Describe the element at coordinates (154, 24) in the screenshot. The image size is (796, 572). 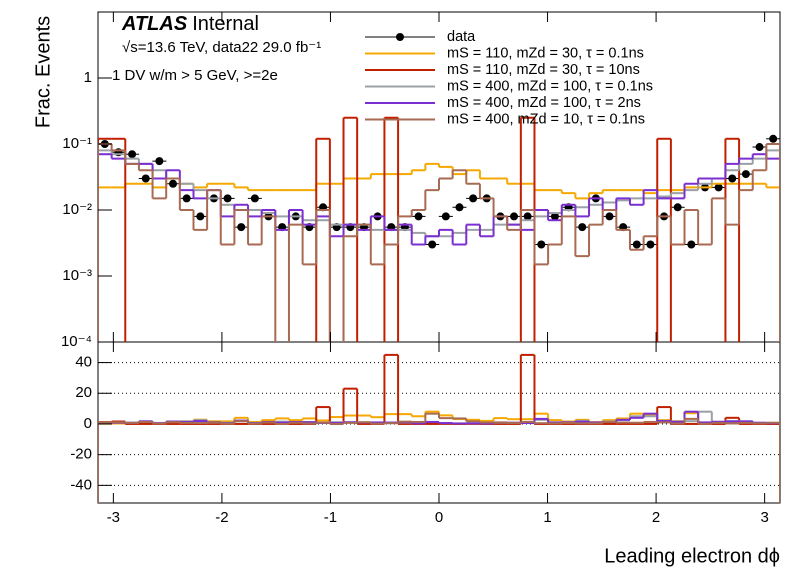
I see `atlas: ATLAS` at that location.